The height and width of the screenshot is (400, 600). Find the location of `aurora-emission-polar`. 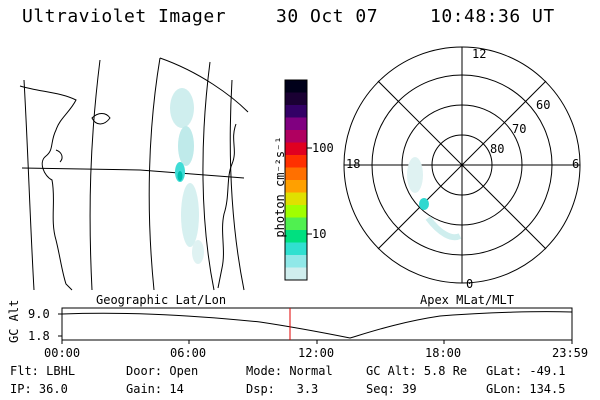

aurora-emission-polar is located at coordinates (434, 199).